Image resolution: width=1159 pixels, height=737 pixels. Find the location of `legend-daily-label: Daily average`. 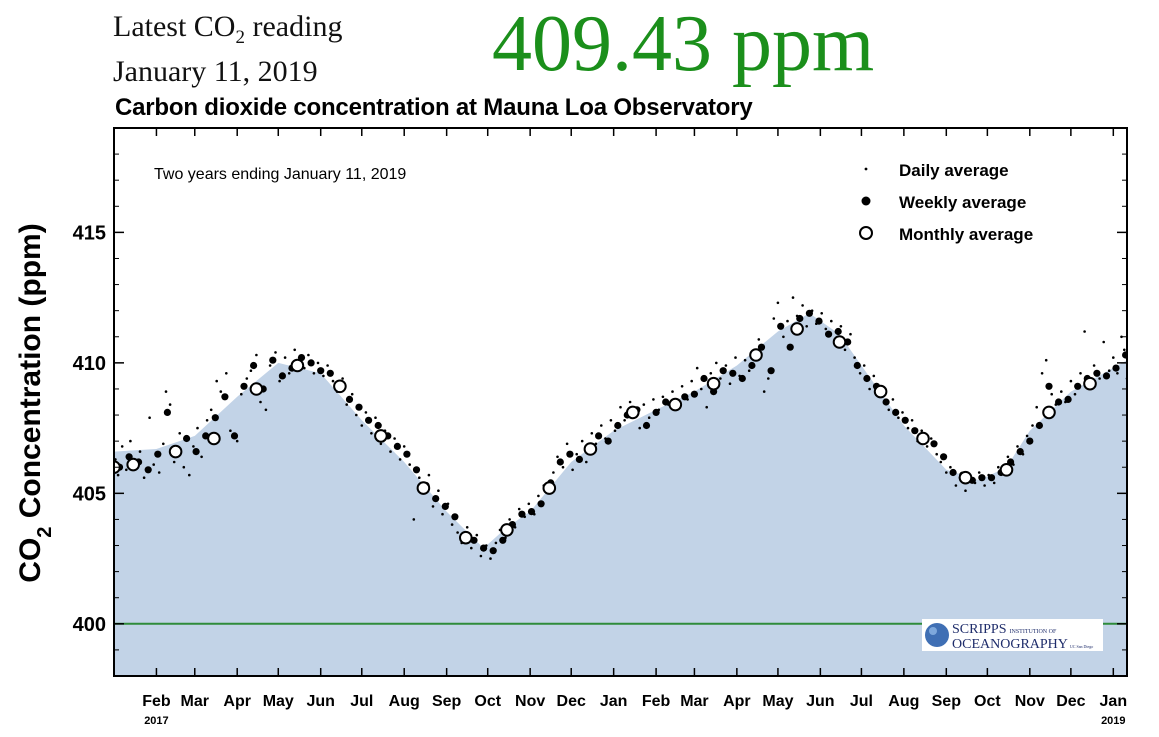

legend-daily-label: Daily average is located at coordinates (954, 170).